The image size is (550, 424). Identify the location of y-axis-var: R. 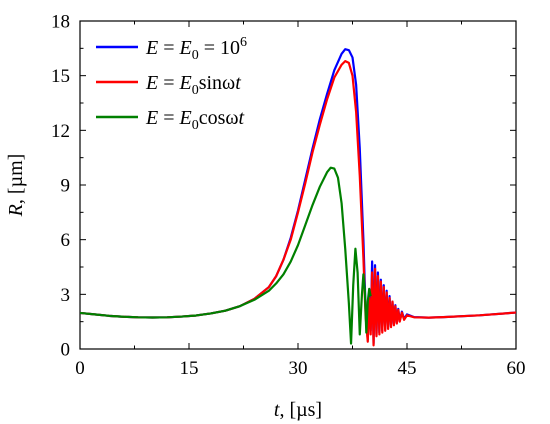
(16, 210).